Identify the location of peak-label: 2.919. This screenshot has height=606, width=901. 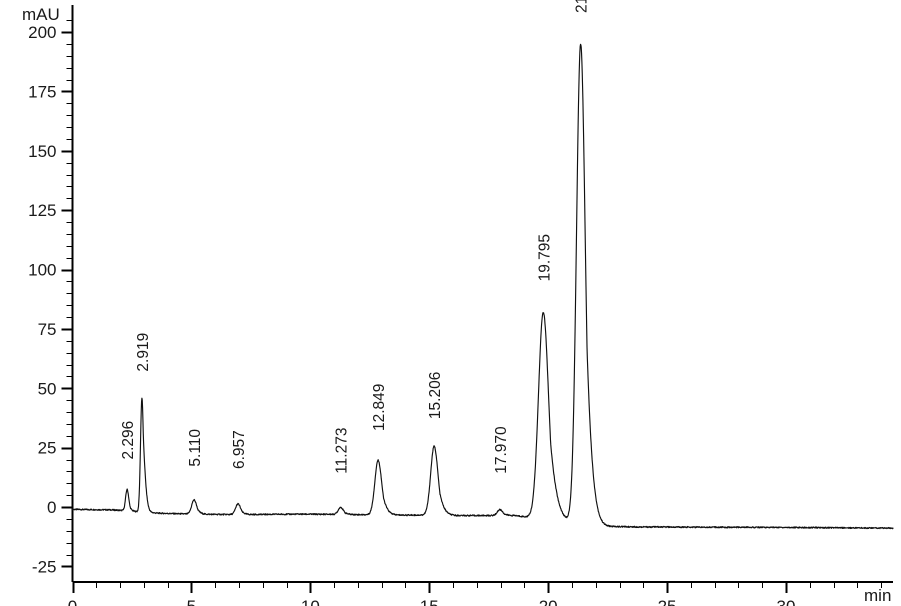
(143, 352).